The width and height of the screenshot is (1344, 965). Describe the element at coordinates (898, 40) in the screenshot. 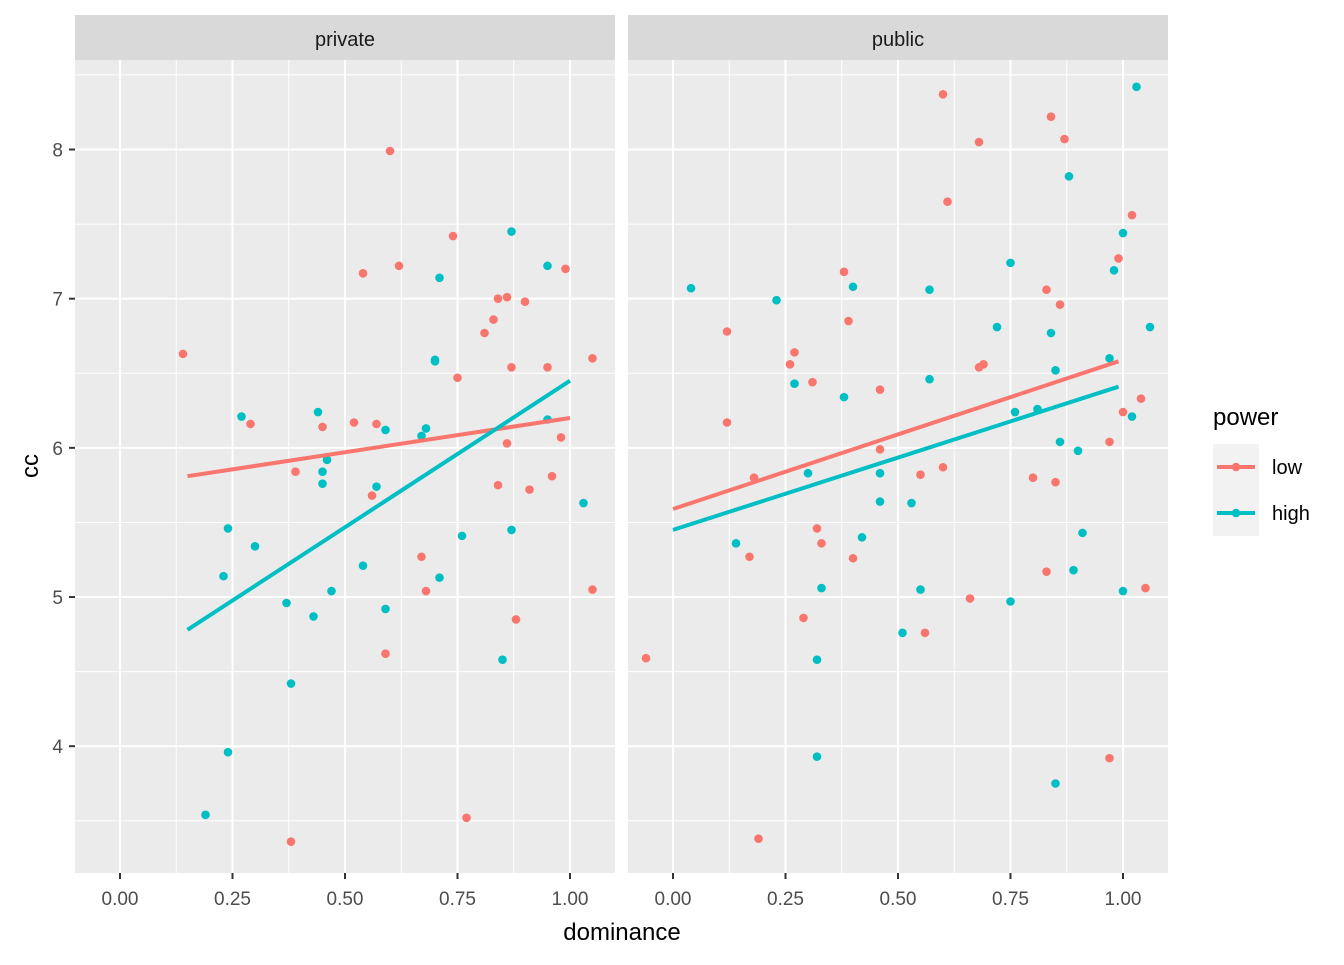

I see `facet-strip-label: public` at that location.